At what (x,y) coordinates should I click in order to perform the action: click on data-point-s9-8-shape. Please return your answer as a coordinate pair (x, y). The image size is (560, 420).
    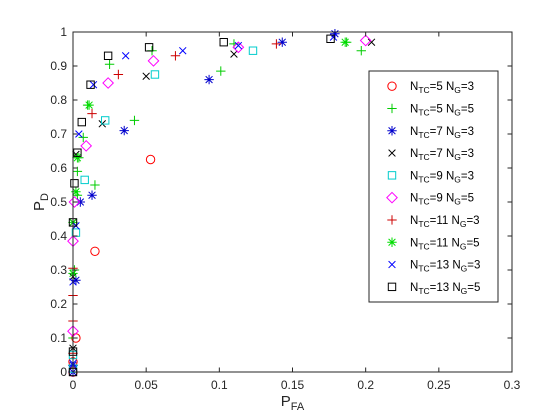
    Looking at the image, I should click on (238, 45).